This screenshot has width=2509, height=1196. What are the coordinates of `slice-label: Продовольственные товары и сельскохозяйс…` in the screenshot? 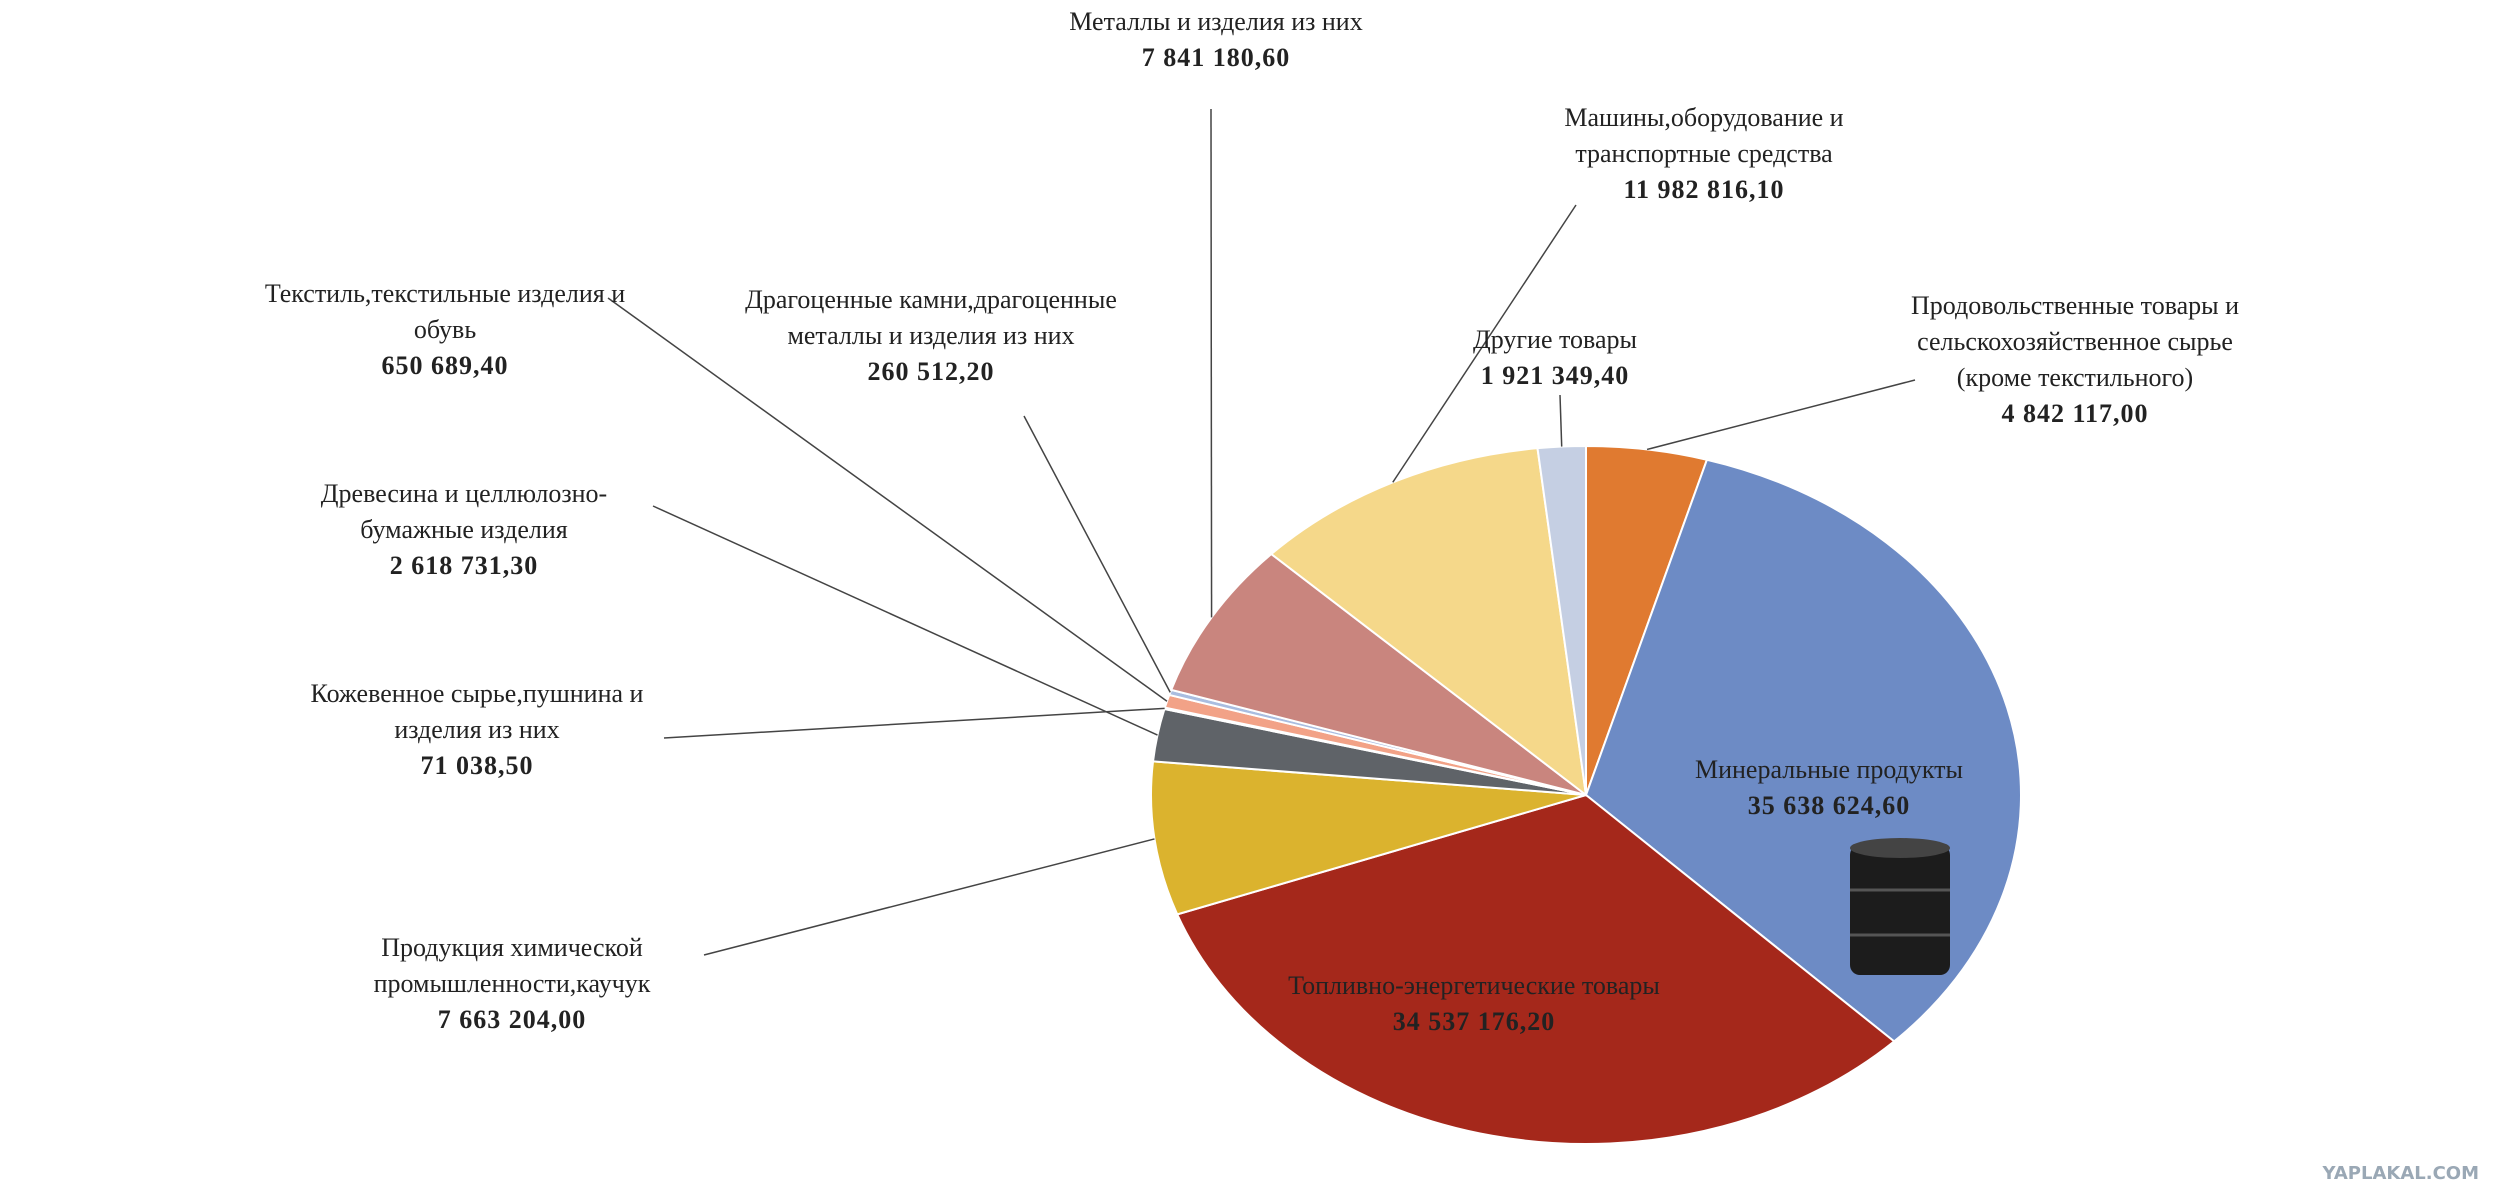 It's located at (2075, 360).